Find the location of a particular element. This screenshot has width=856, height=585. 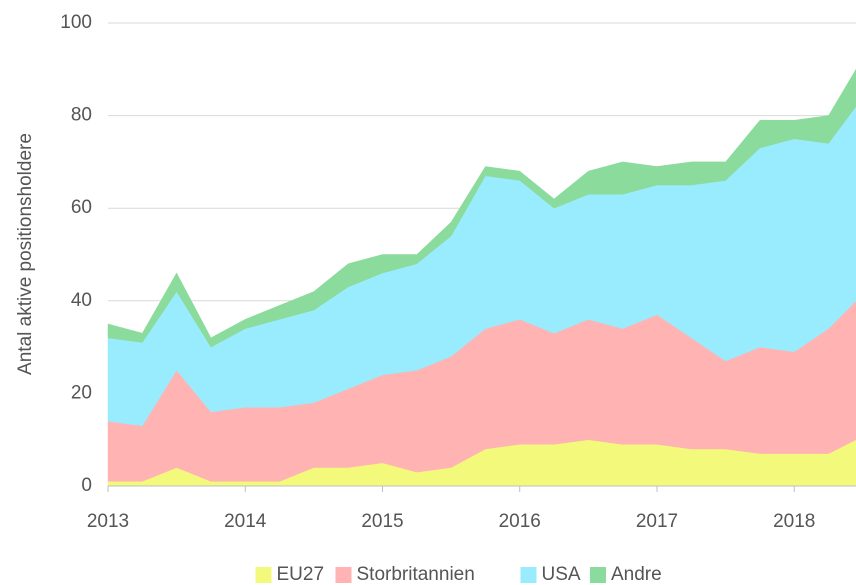

y-axis-label: Antal aktive positionsholdere is located at coordinates (25, 254).